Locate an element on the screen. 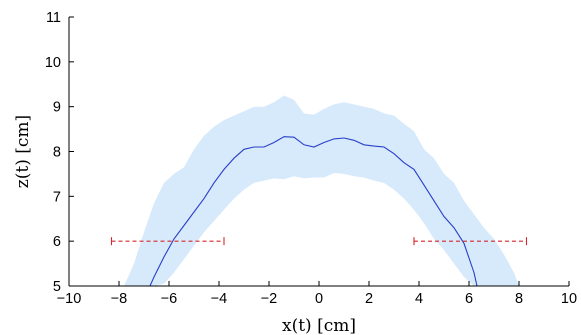 This screenshot has height=335, width=581. x-tick-label: 6 is located at coordinates (469, 299).